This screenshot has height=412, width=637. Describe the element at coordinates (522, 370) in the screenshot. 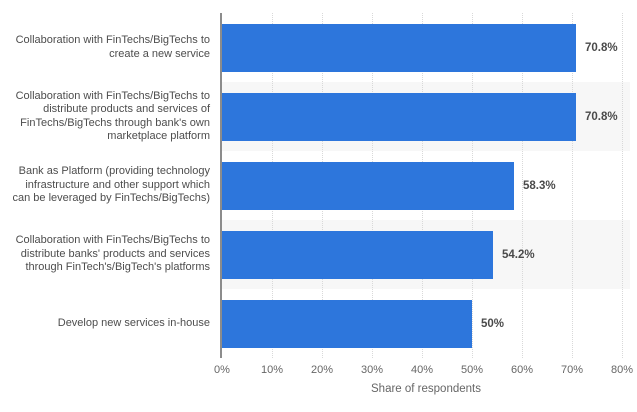

I see `x-axis-tick-label: 60%` at that location.